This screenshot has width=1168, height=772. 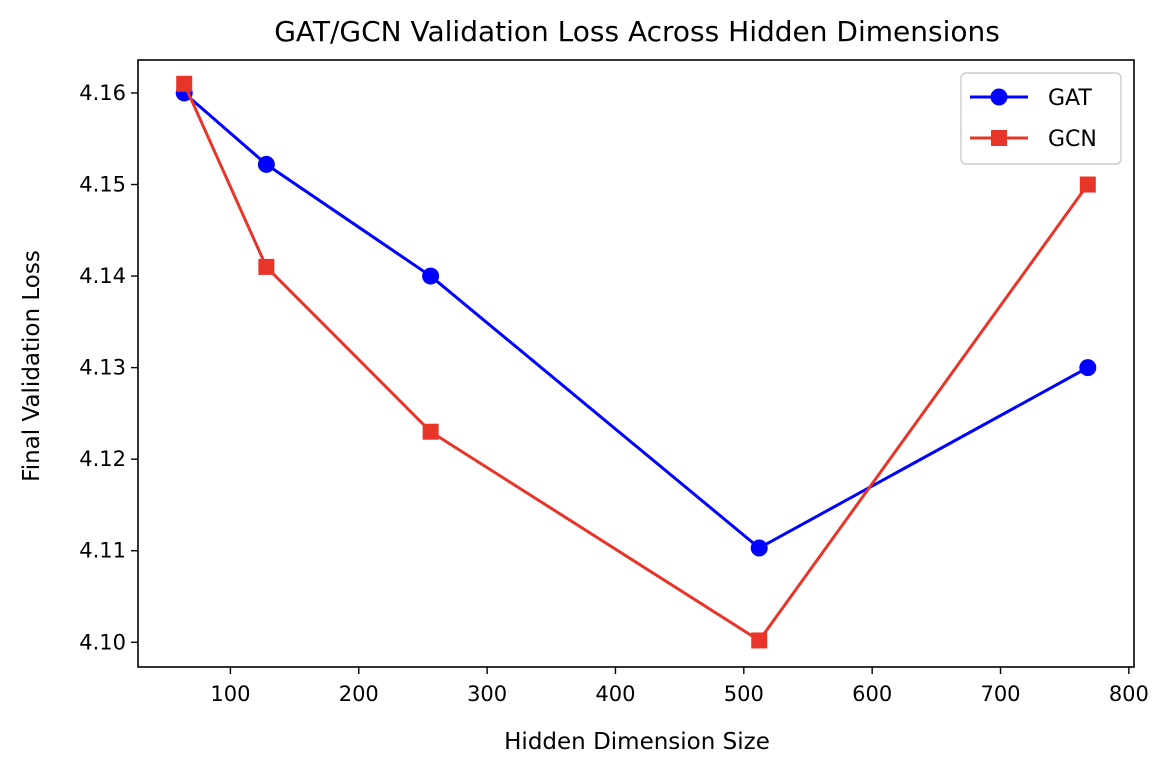 I want to click on legend-label-gat: GAT, so click(x=1070, y=98).